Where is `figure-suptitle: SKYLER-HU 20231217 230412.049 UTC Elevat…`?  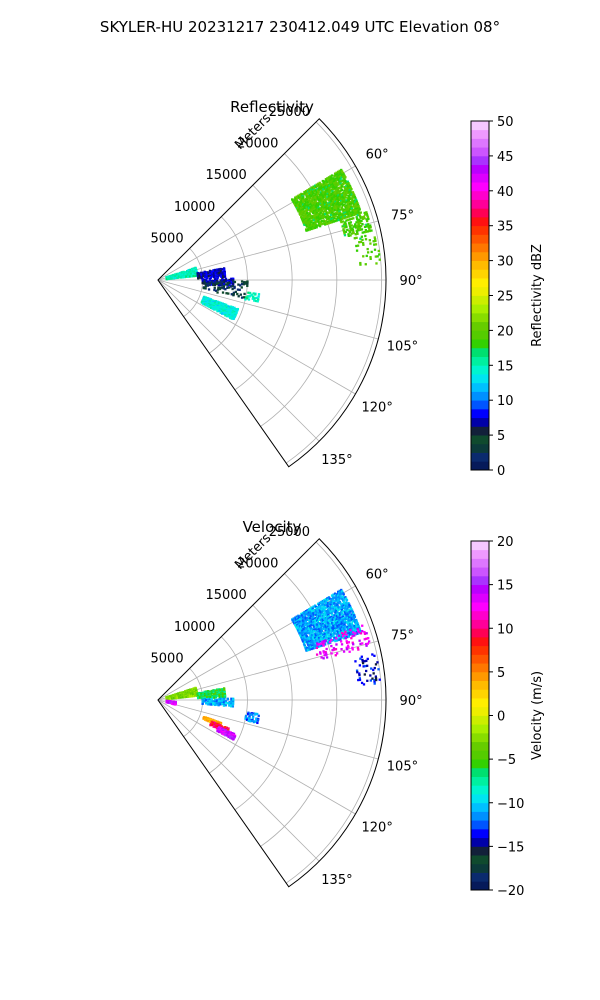 figure-suptitle: SKYLER-HU 20231217 230412.049 UTC Elevat… is located at coordinates (300, 27).